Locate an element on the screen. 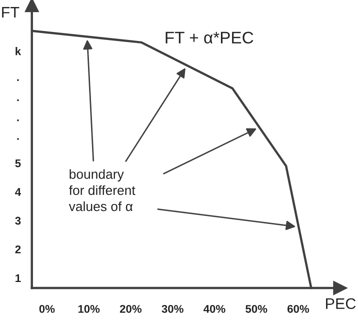  x-tick-label: 0% is located at coordinates (47, 308).